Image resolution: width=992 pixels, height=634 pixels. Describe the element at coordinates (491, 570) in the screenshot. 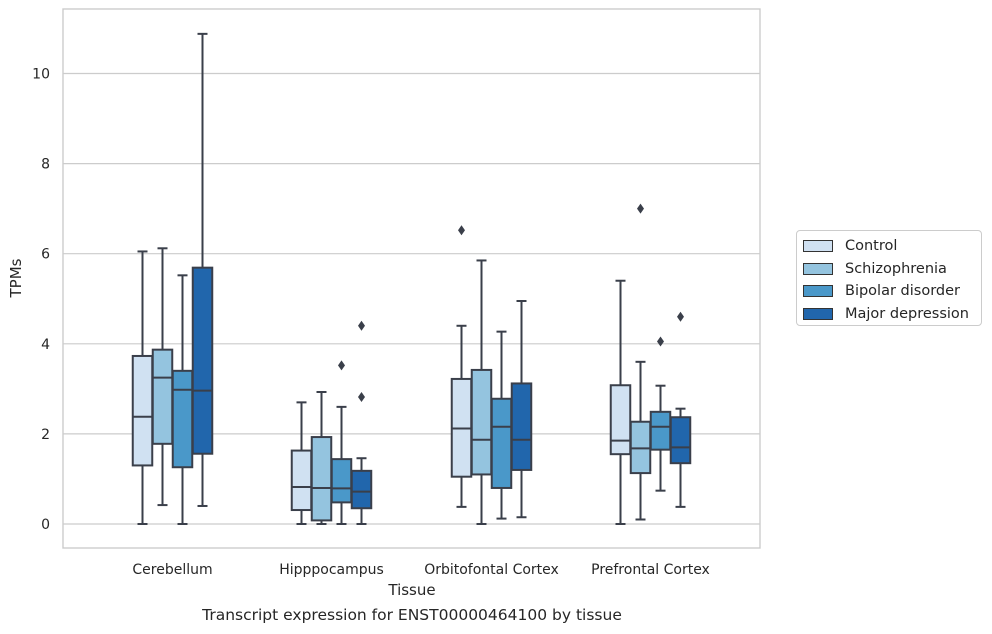

I see `x-tick-label: Orbitofontal Cortex` at that location.